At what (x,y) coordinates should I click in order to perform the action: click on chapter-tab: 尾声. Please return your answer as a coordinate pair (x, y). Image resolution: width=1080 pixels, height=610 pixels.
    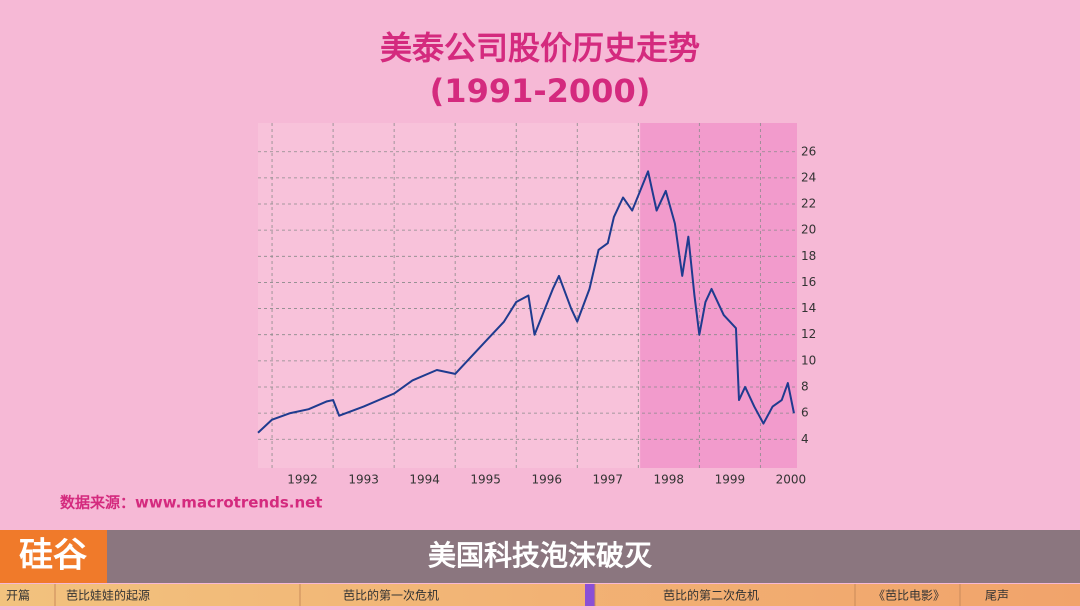
    Looking at the image, I should click on (997, 596).